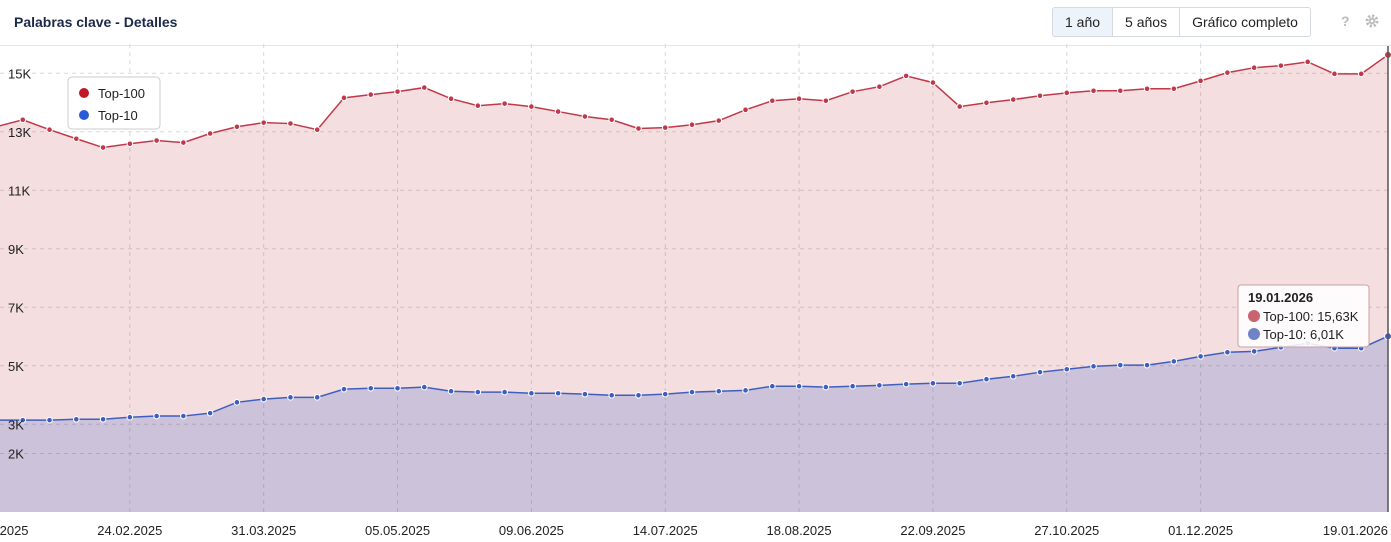  What do you see at coordinates (16, 249) in the screenshot?
I see `y-tick-label: 9K` at bounding box center [16, 249].